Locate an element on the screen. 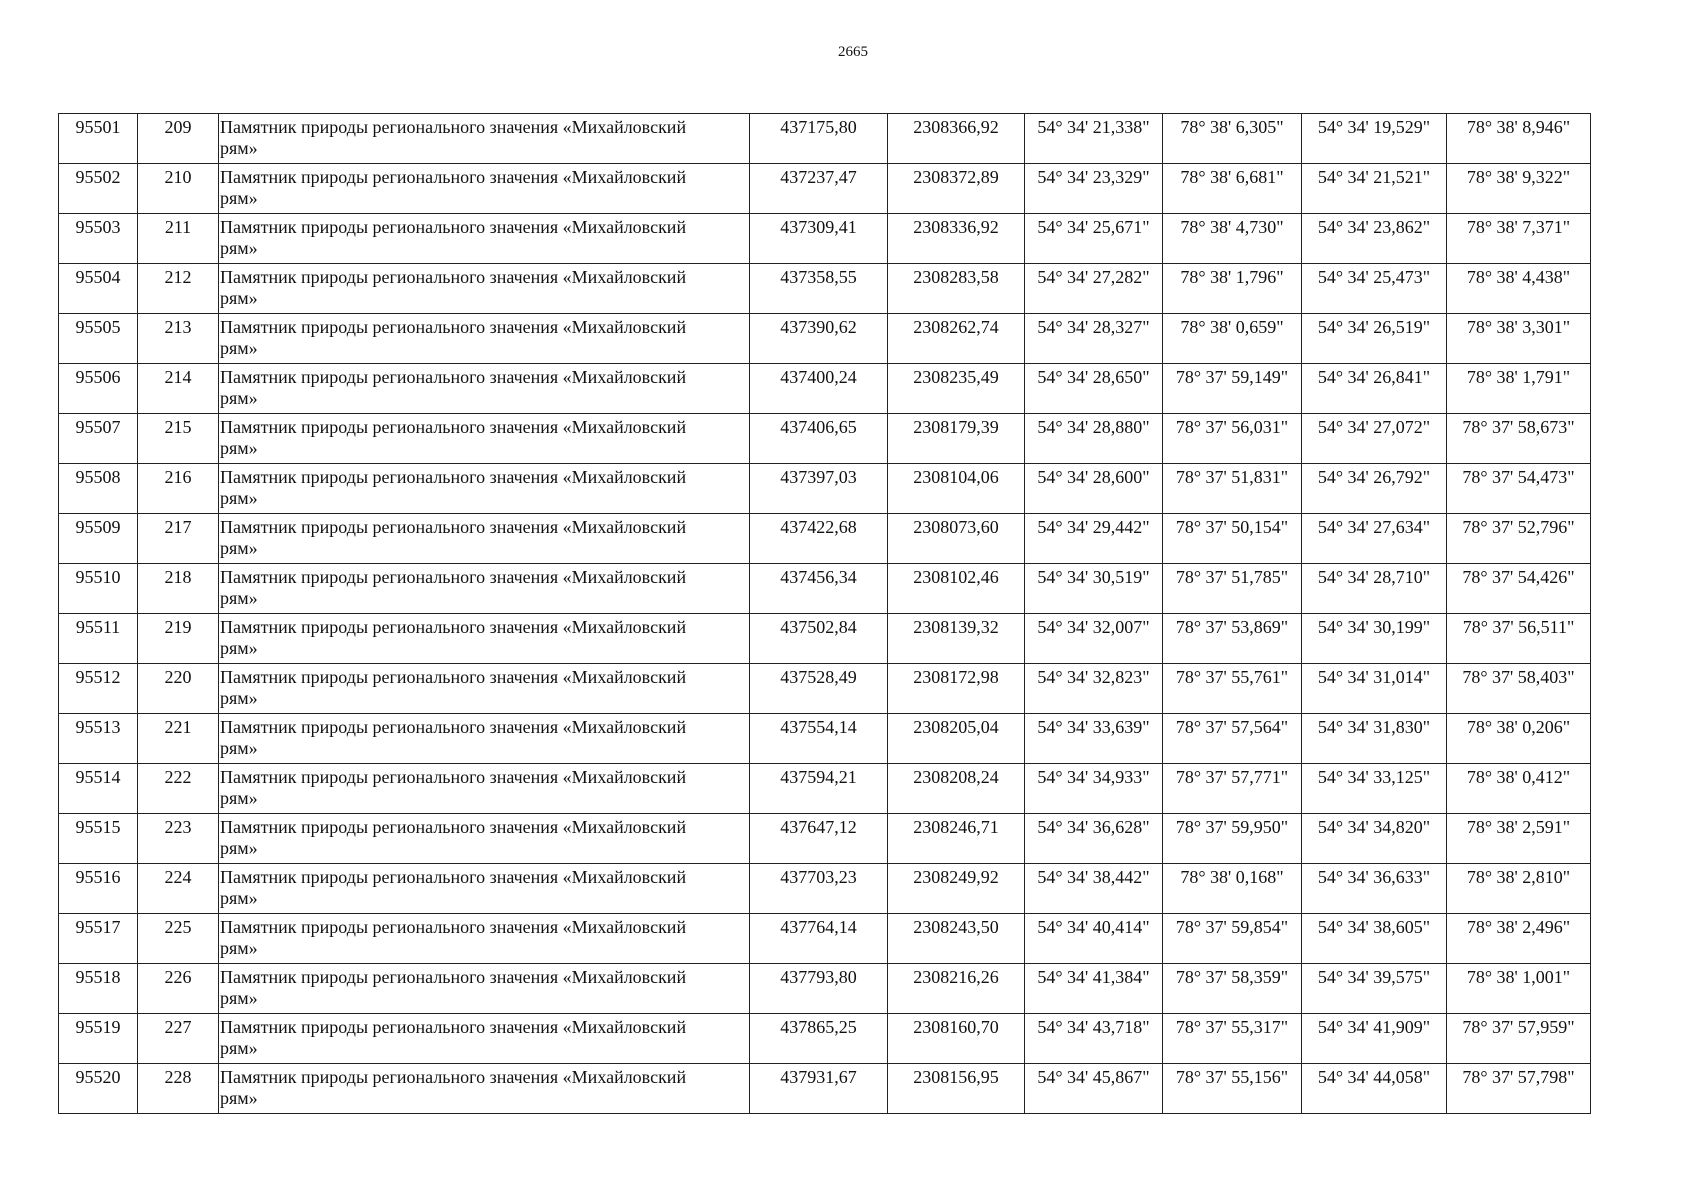 The image size is (1697, 1200). latitude-1-cell: 54° 34' 45,867" is located at coordinates (1093, 1088).